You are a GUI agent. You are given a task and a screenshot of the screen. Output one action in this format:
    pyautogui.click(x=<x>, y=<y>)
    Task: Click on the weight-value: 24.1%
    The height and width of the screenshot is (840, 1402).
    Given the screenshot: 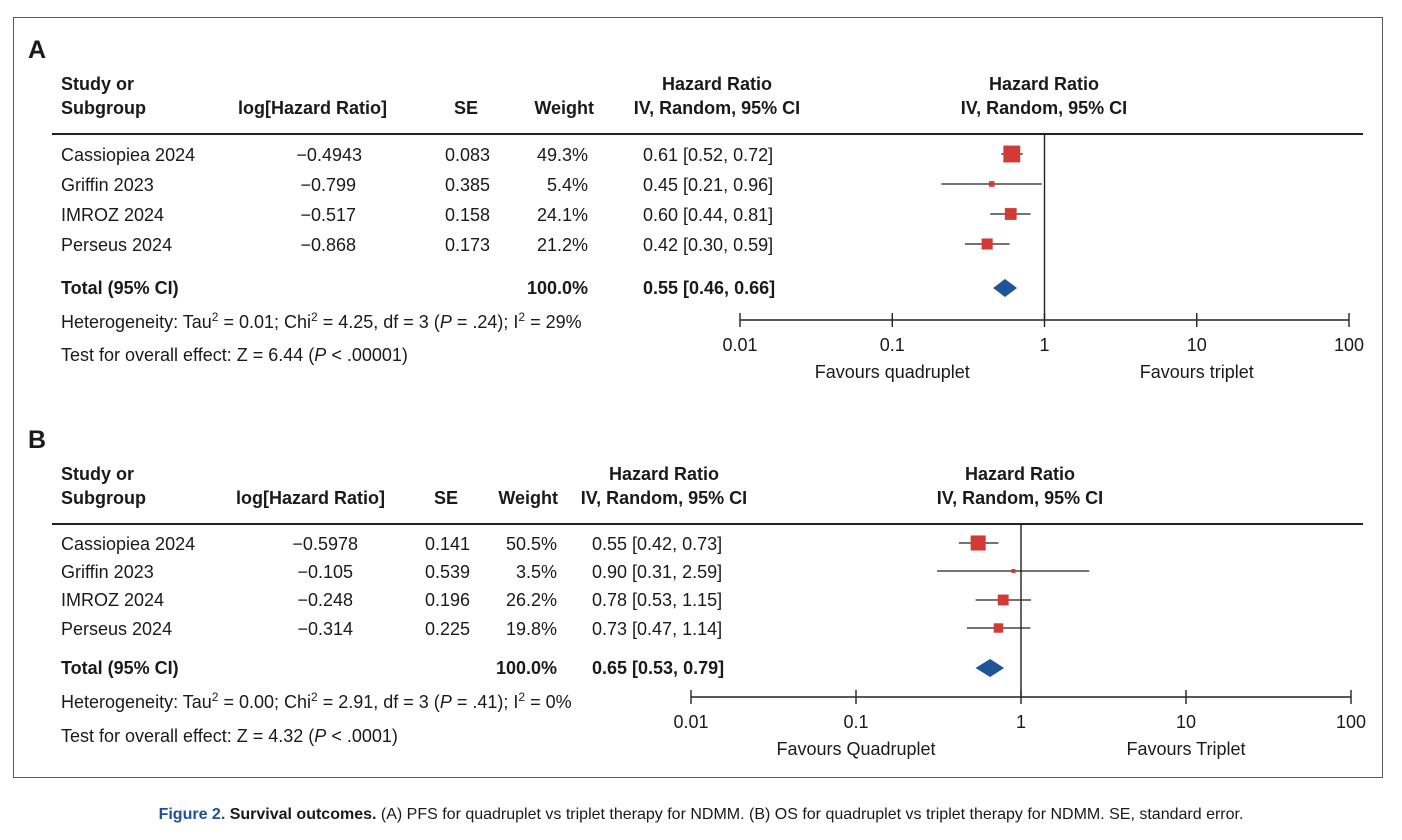 What is the action you would take?
    pyautogui.click(x=562, y=215)
    